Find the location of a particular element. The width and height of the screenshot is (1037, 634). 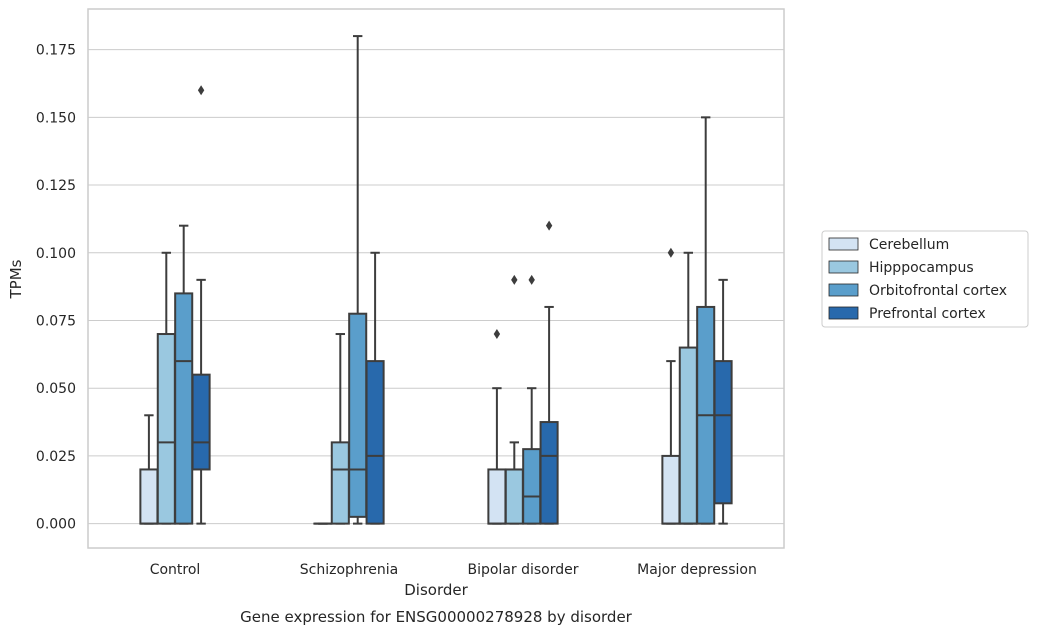

legend-item: Hipppocampus is located at coordinates (901, 268).